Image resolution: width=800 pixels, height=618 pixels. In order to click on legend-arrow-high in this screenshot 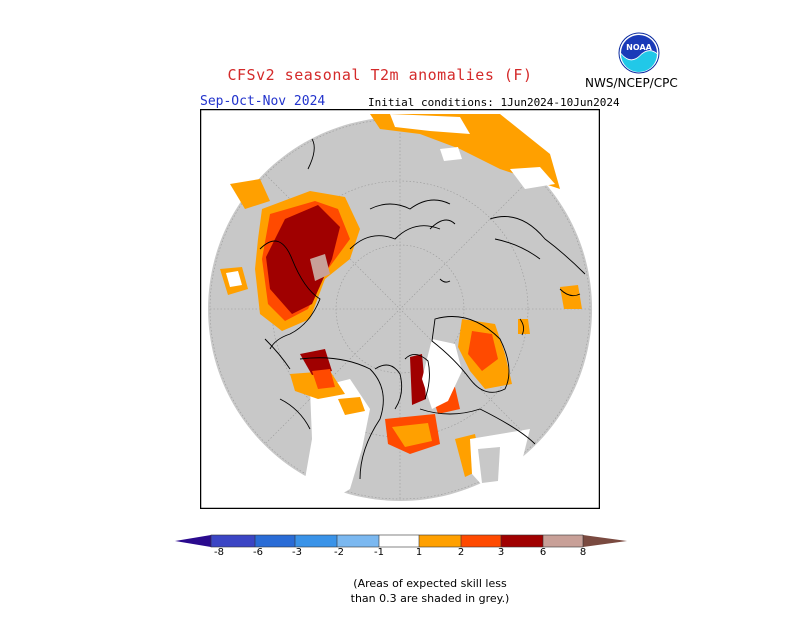, I will do `click(605, 541)`.